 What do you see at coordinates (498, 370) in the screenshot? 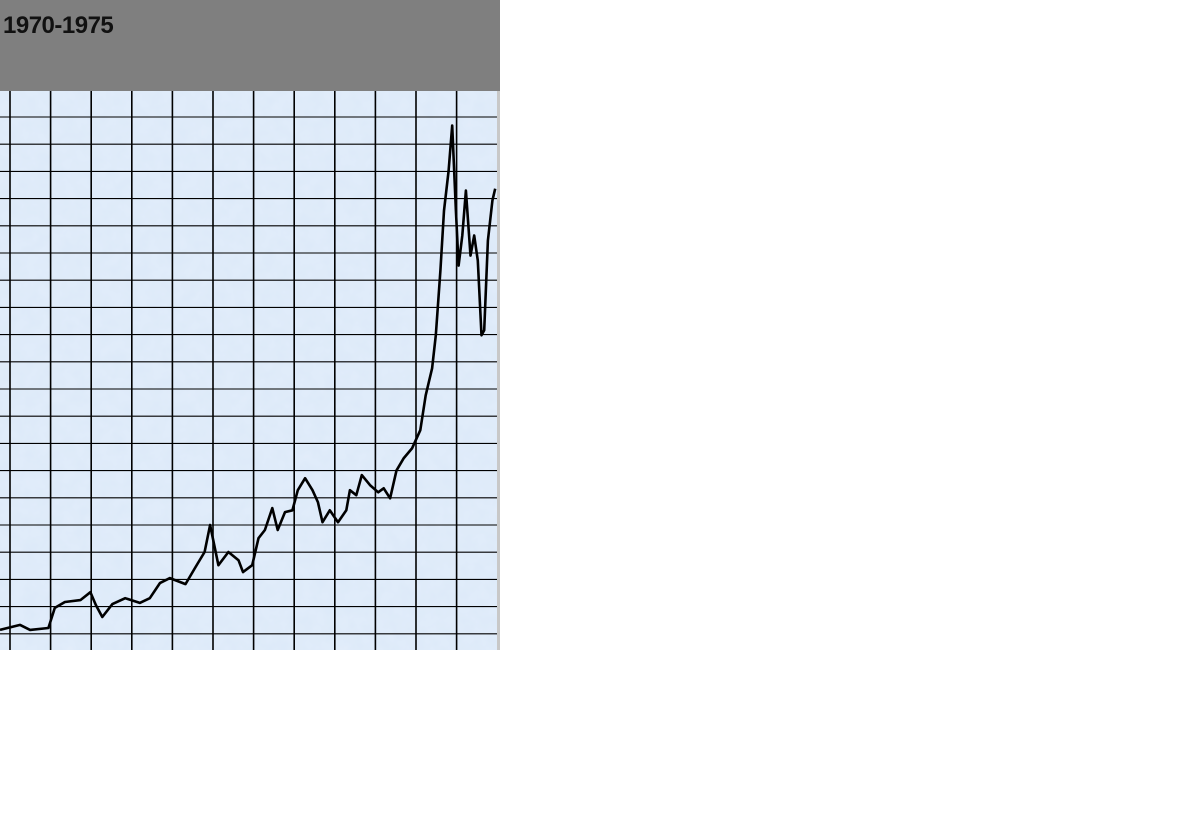
I see `plot-edge` at bounding box center [498, 370].